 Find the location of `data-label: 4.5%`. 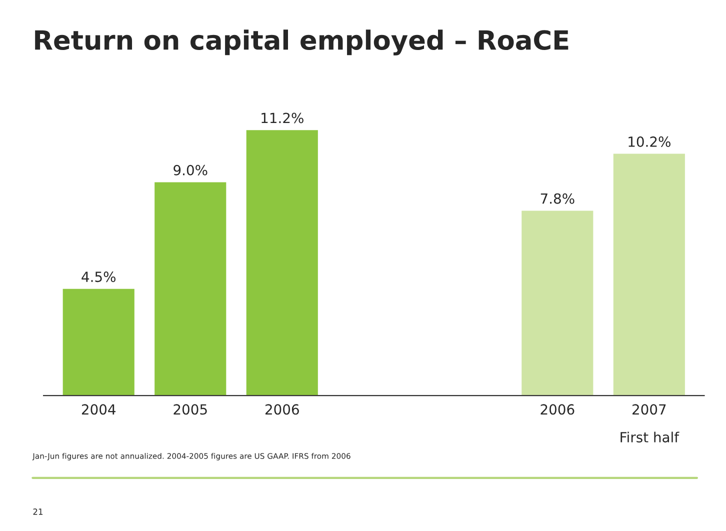

data-label: 4.5% is located at coordinates (99, 277).